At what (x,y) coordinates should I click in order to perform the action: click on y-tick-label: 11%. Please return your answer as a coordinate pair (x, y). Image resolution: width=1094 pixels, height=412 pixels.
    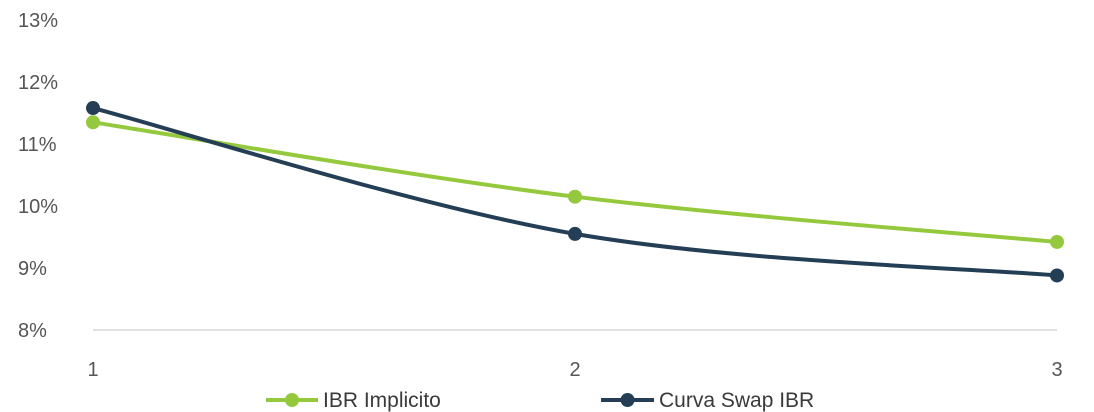
    Looking at the image, I should click on (37, 145).